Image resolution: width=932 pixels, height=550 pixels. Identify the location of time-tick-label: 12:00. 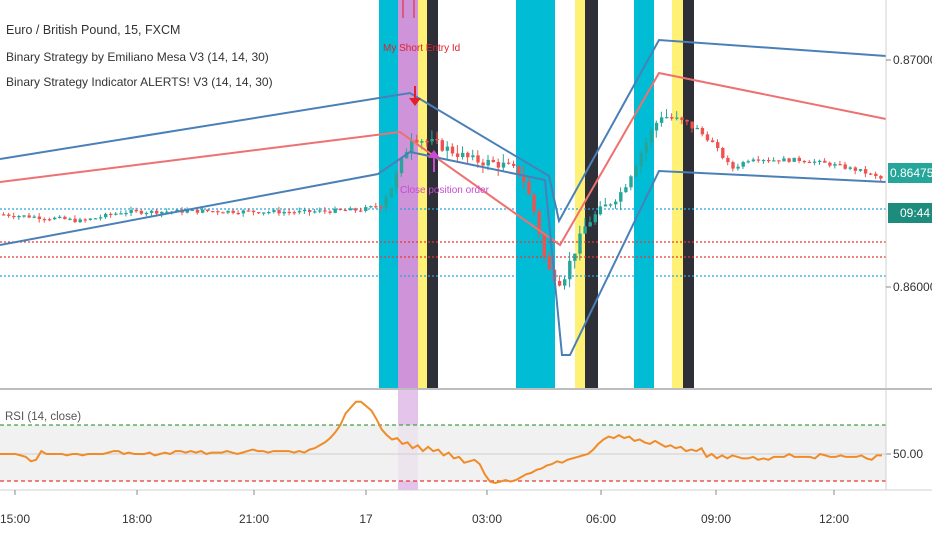
(834, 519).